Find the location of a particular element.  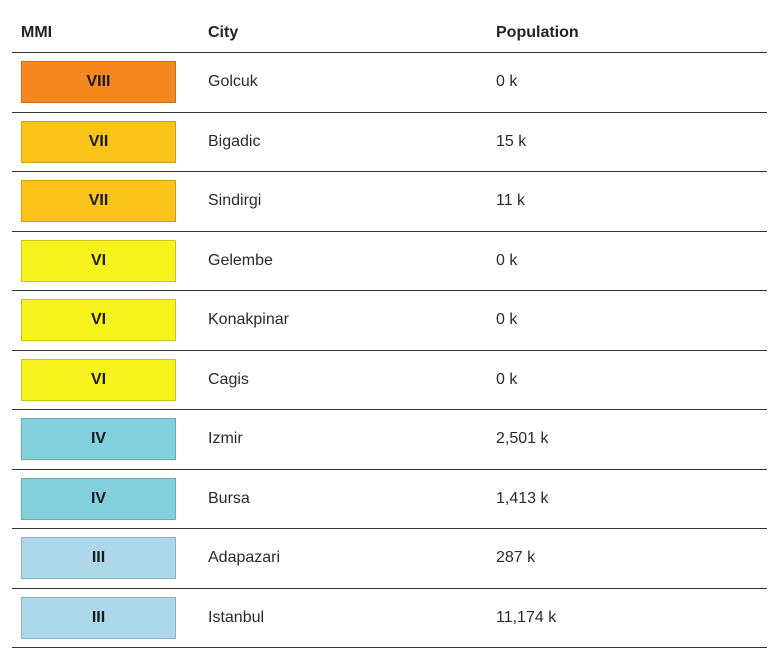

city-cell: Bursa is located at coordinates (229, 498).